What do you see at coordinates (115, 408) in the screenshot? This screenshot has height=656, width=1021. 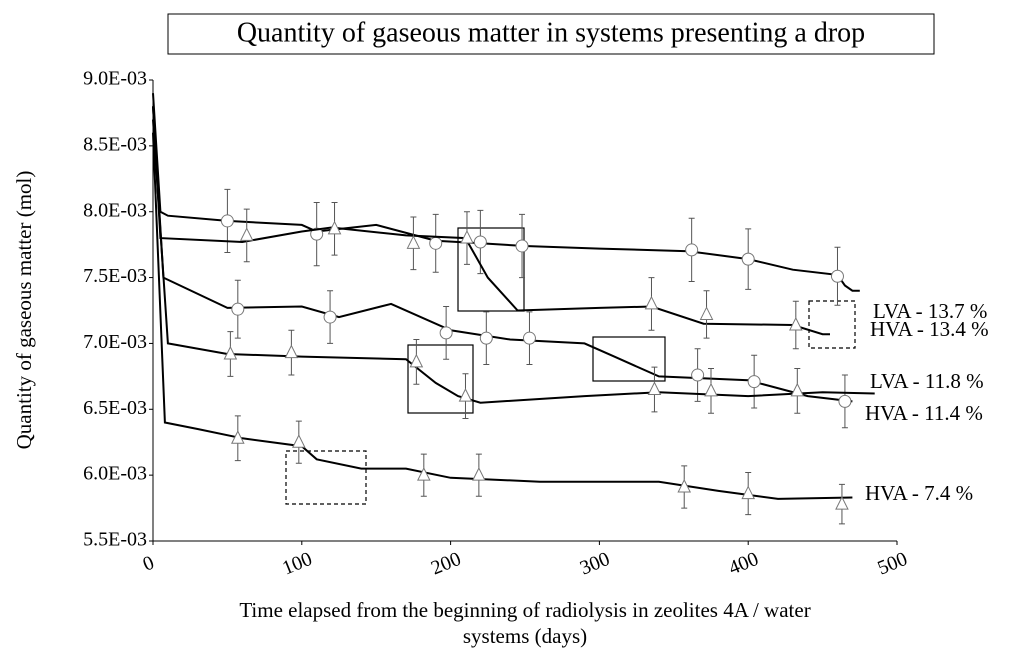 I see `y-tick-label: 6.5E-03` at bounding box center [115, 408].